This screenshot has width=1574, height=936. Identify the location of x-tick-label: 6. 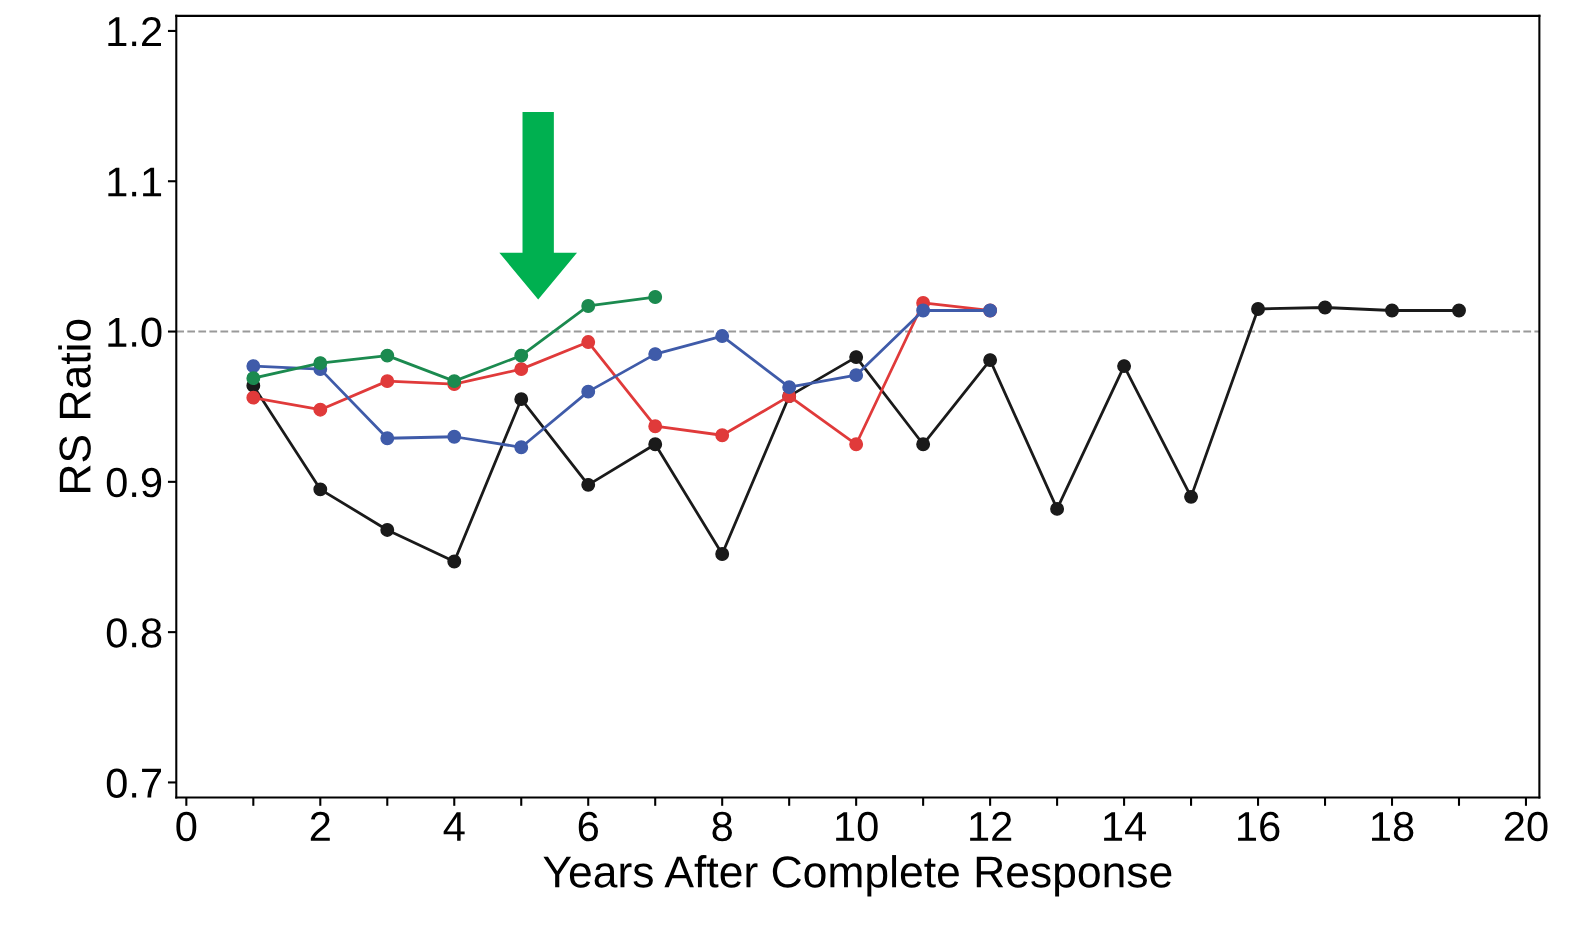
(588, 826).